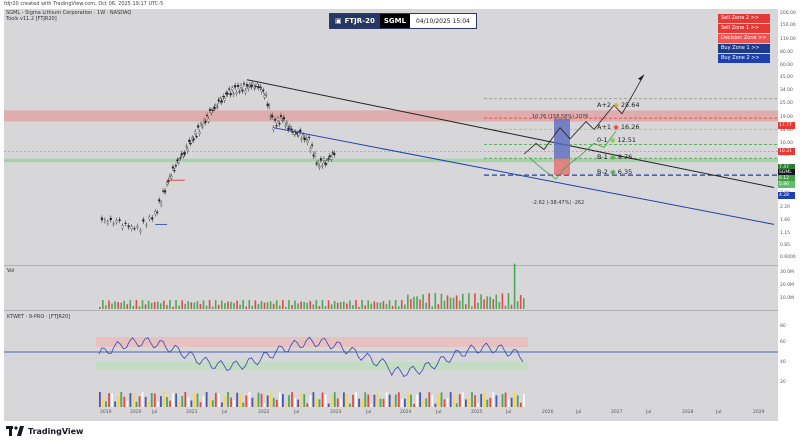 This screenshot has height=442, width=800. Describe the element at coordinates (615, 157) in the screenshot. I see `level-b1: B-1 ◉ 8.76` at that location.